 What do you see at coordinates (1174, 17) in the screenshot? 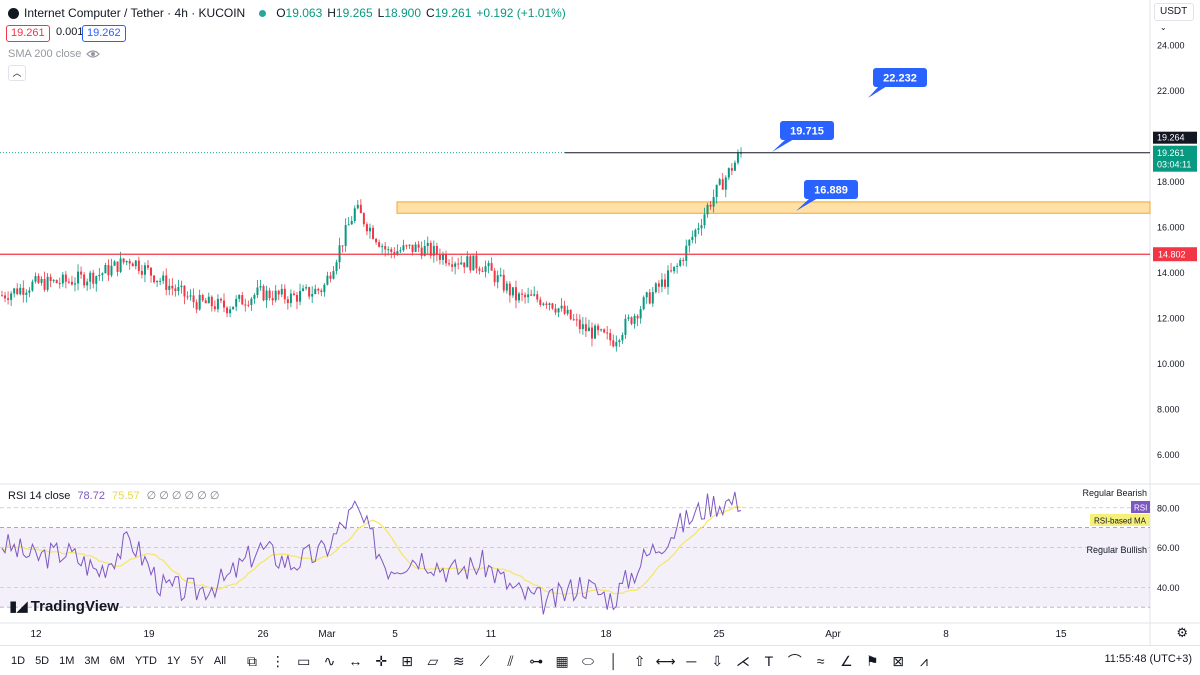
I see `currency-select: USDT ⌄` at bounding box center [1174, 17].